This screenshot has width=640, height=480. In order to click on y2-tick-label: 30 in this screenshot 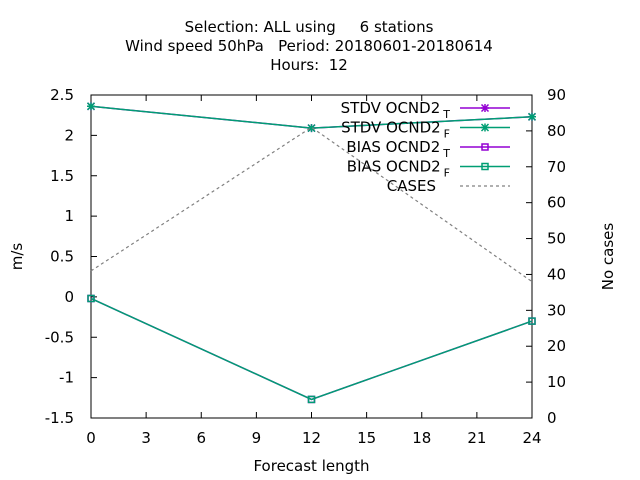, I will do `click(556, 310)`.